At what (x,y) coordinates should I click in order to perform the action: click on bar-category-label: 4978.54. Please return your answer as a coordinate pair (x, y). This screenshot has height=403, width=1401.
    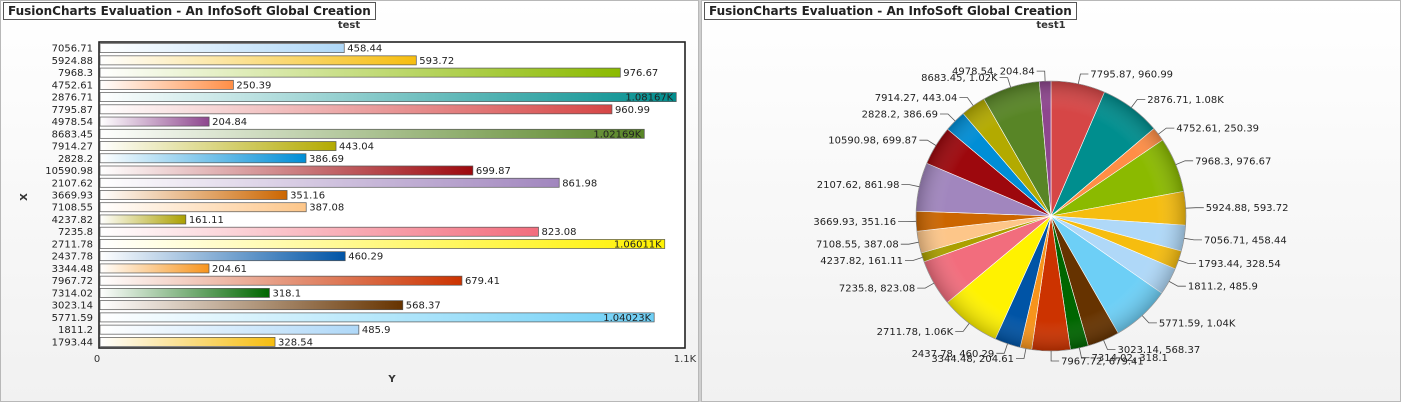
    Looking at the image, I should click on (72, 122).